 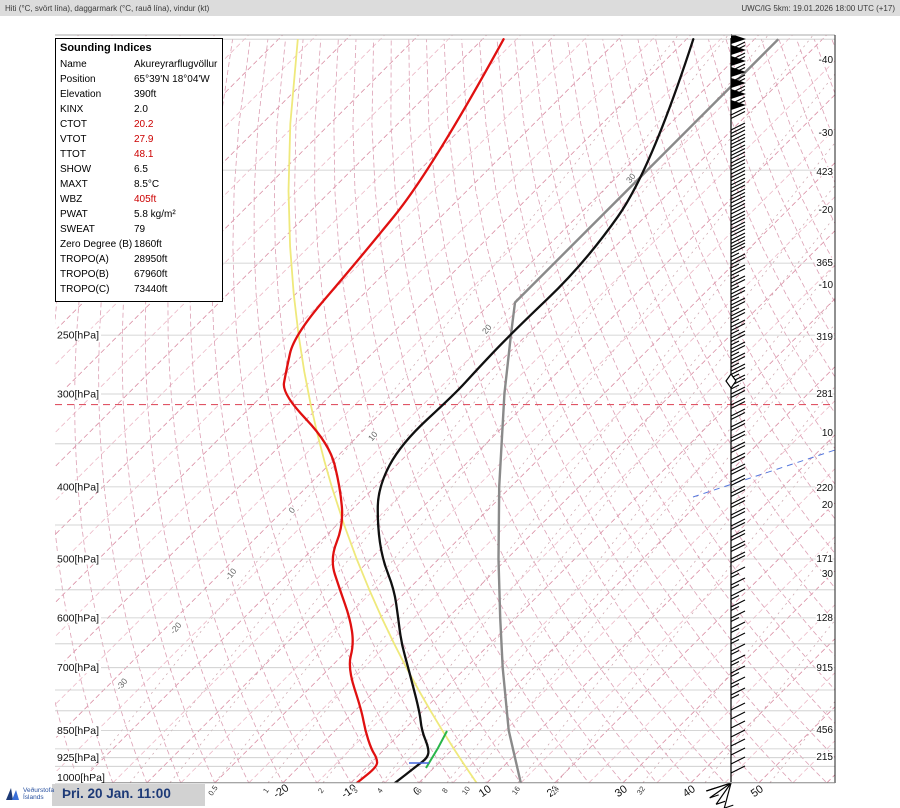 I want to click on indices-row: TTOT 48.1, so click(x=139, y=154).